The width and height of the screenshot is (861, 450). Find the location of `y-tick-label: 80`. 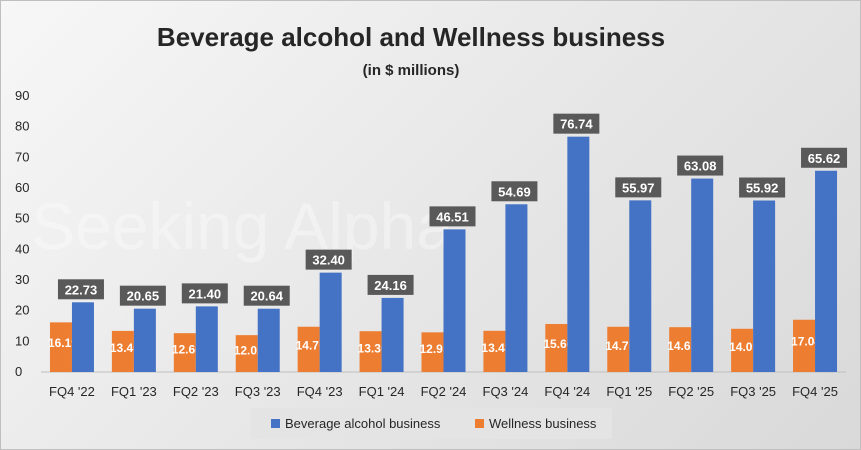

y-tick-label: 80 is located at coordinates (22, 126).